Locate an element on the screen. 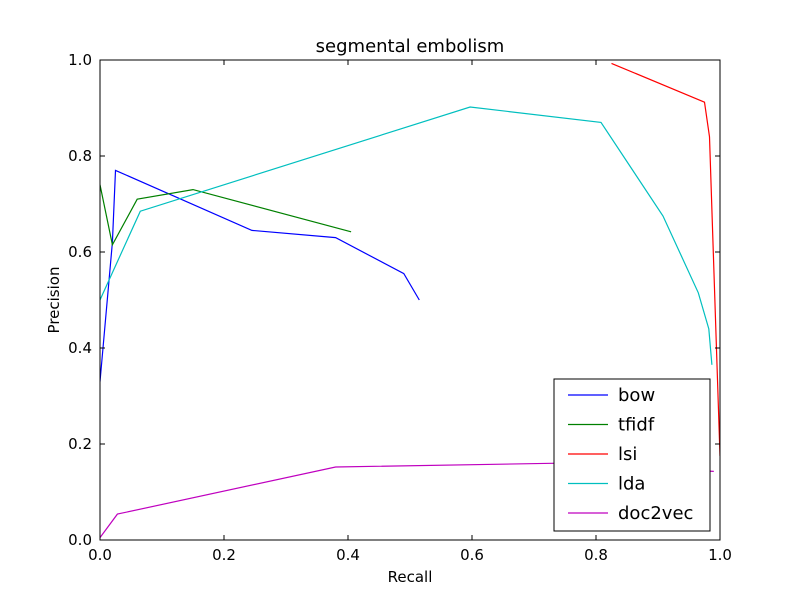 The height and width of the screenshot is (600, 800). series-line-lsi is located at coordinates (665, 259).